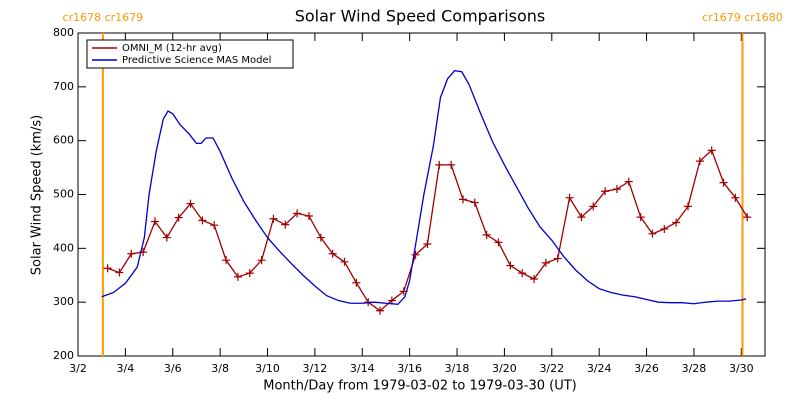  What do you see at coordinates (420, 16) in the screenshot?
I see `chart-title: Solar Wind Speed Comparisons` at bounding box center [420, 16].